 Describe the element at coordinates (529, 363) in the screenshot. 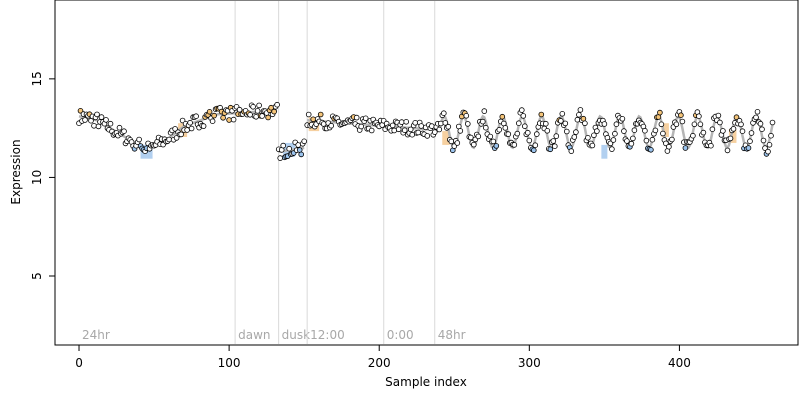

I see `x-tick-label: 300` at that location.